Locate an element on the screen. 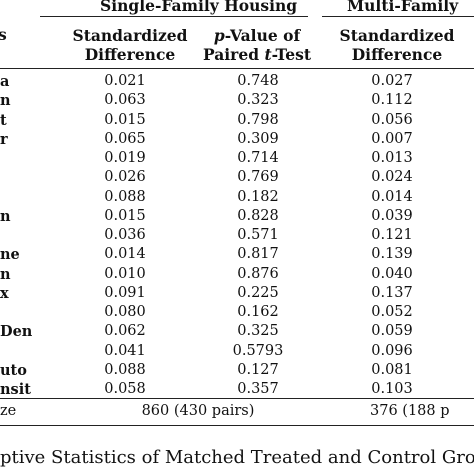 This screenshot has width=474, height=474. table-row: a 0.021 0.748 0.027 is located at coordinates (237, 82).